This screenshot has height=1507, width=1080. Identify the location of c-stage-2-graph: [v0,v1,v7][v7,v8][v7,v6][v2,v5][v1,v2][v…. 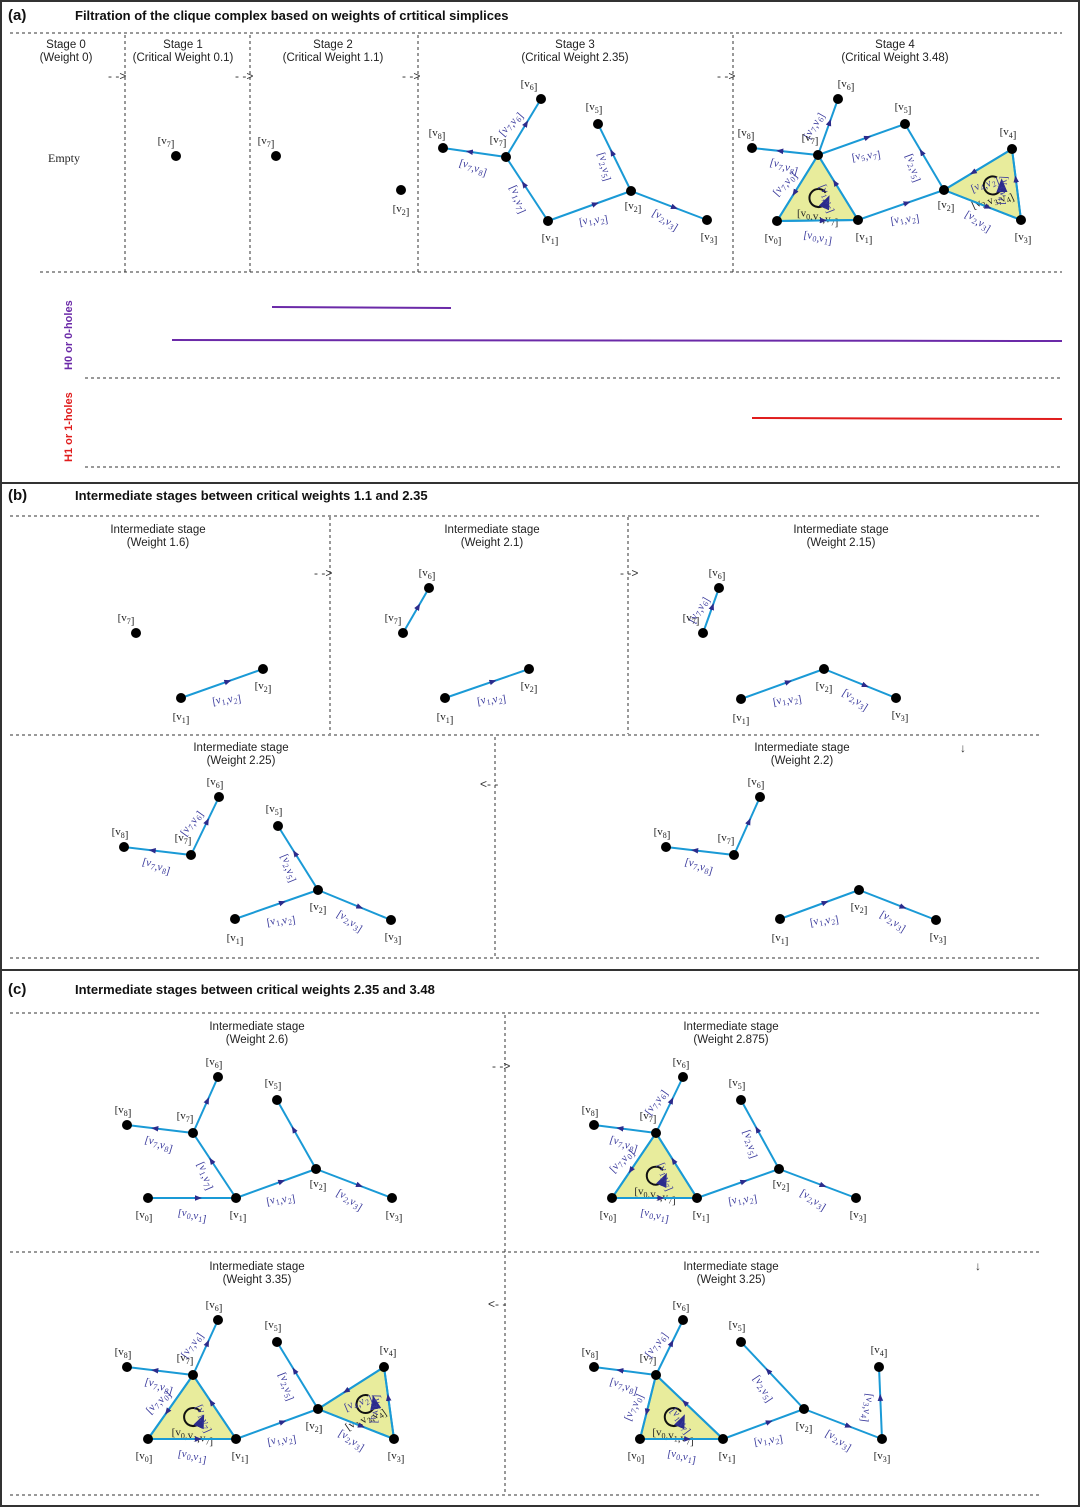
(724, 1140).